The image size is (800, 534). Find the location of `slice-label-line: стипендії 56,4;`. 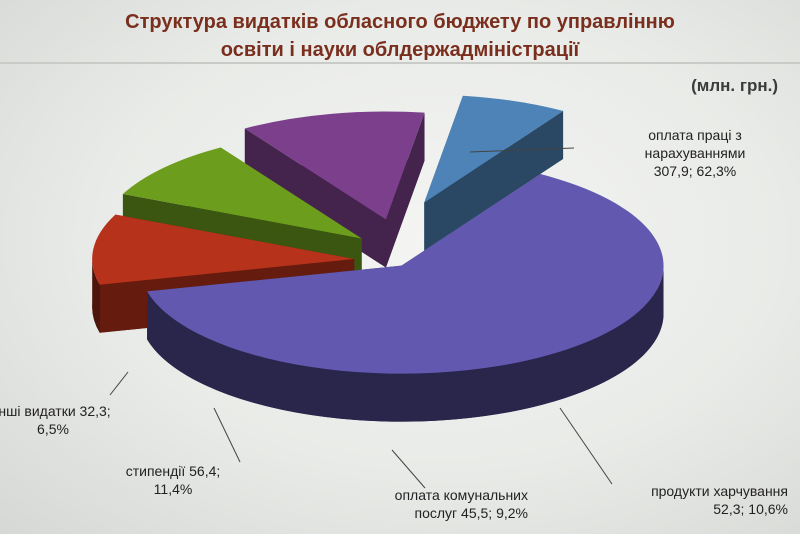

slice-label-line: стипендії 56,4; is located at coordinates (173, 471).